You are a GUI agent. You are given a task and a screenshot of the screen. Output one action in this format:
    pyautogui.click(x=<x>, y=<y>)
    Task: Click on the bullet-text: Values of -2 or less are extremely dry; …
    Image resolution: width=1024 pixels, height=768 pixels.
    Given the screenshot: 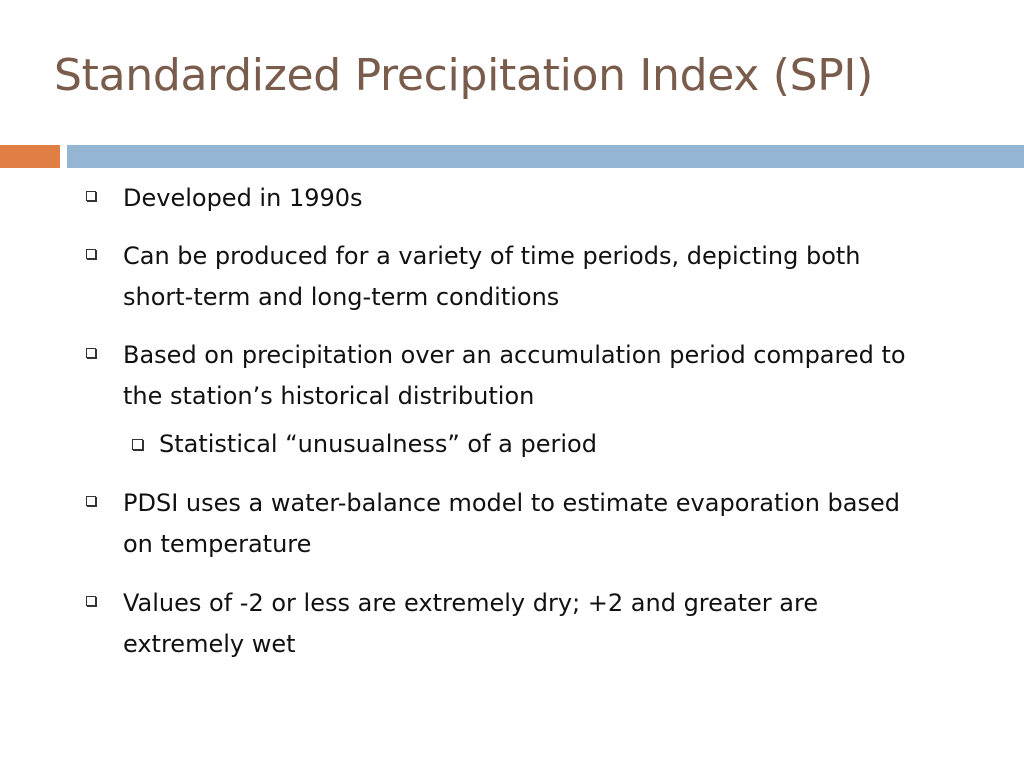 What is the action you would take?
    pyautogui.click(x=471, y=623)
    